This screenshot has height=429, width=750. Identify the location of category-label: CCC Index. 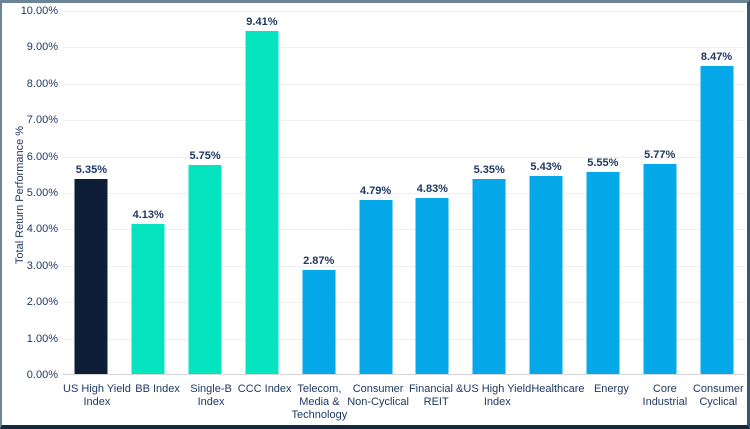
(264, 389).